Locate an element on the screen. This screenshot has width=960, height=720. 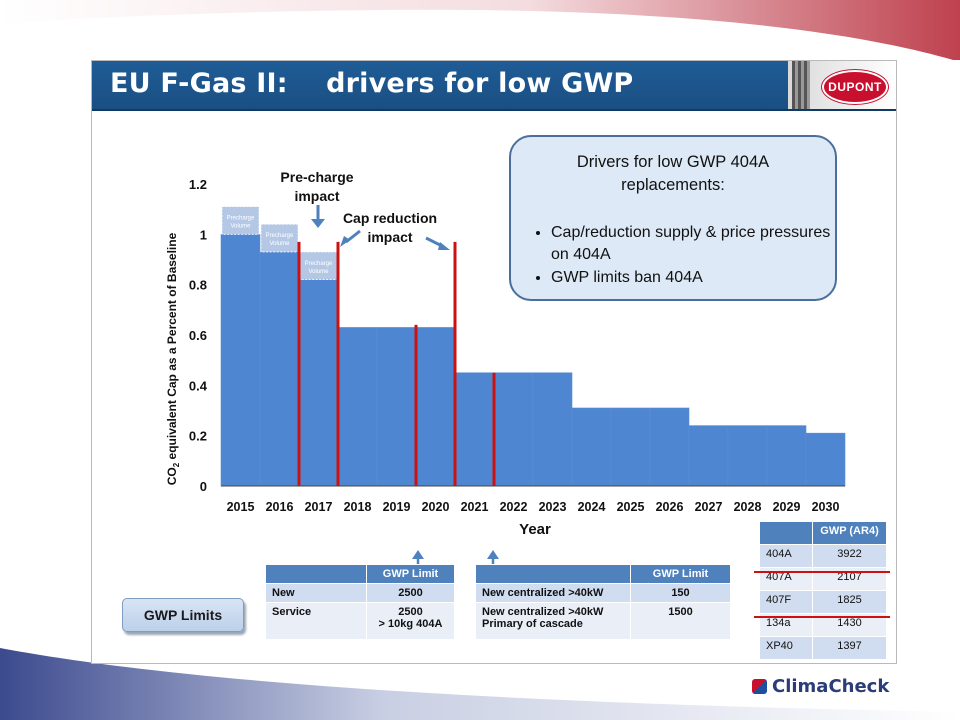
bar-2021 is located at coordinates (474, 429).